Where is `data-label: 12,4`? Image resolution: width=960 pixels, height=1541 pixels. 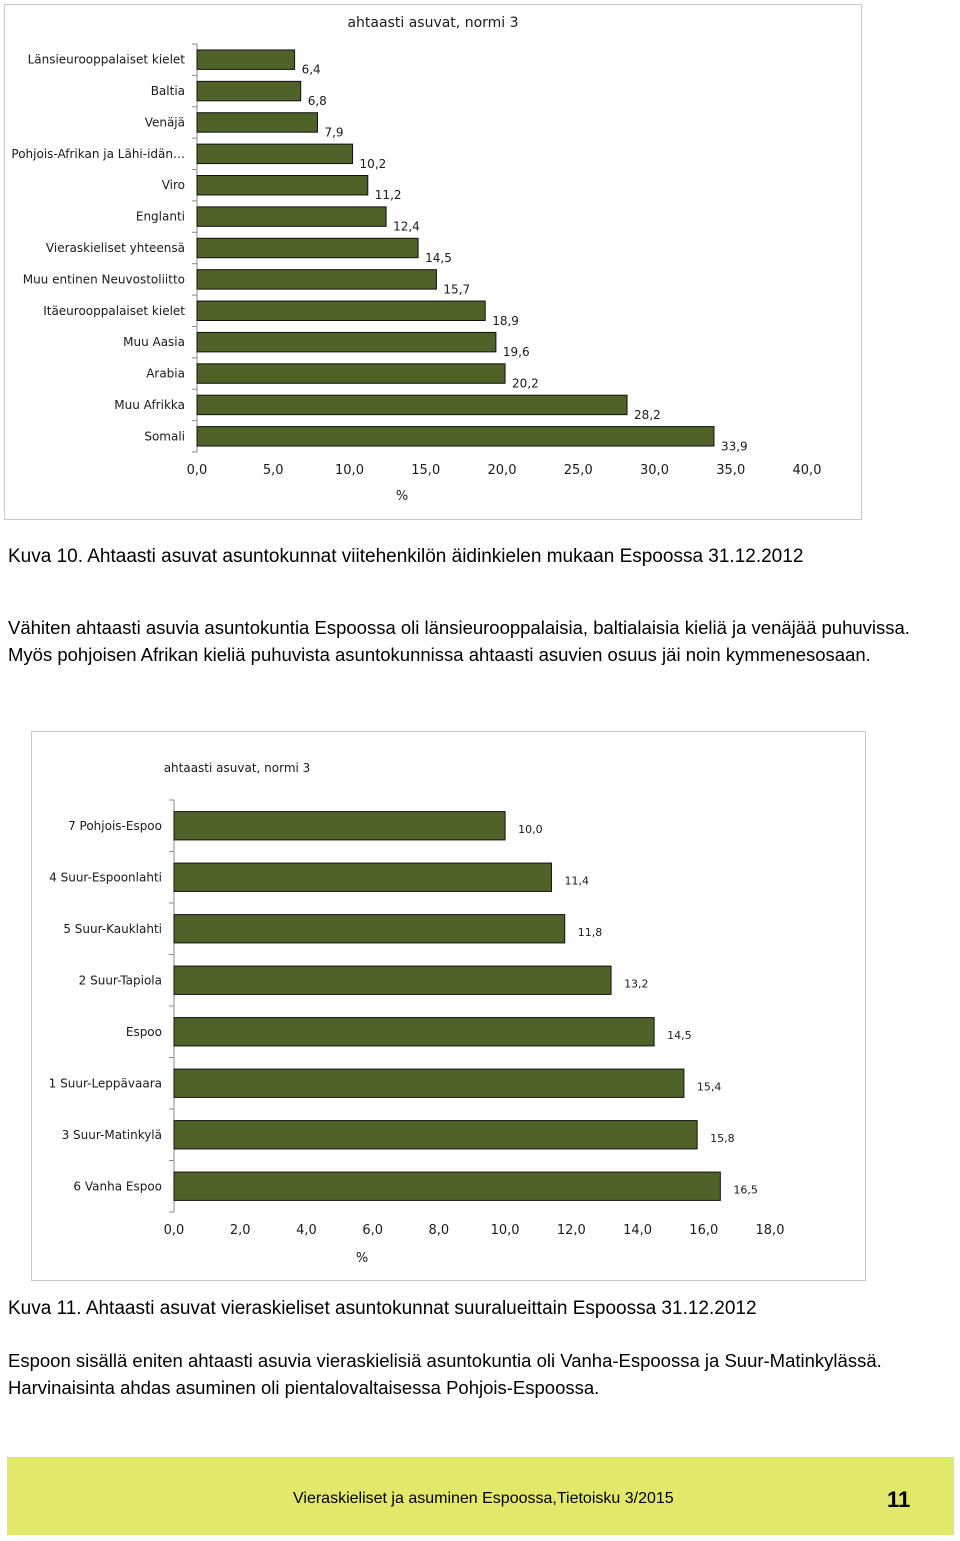
data-label: 12,4 is located at coordinates (406, 227).